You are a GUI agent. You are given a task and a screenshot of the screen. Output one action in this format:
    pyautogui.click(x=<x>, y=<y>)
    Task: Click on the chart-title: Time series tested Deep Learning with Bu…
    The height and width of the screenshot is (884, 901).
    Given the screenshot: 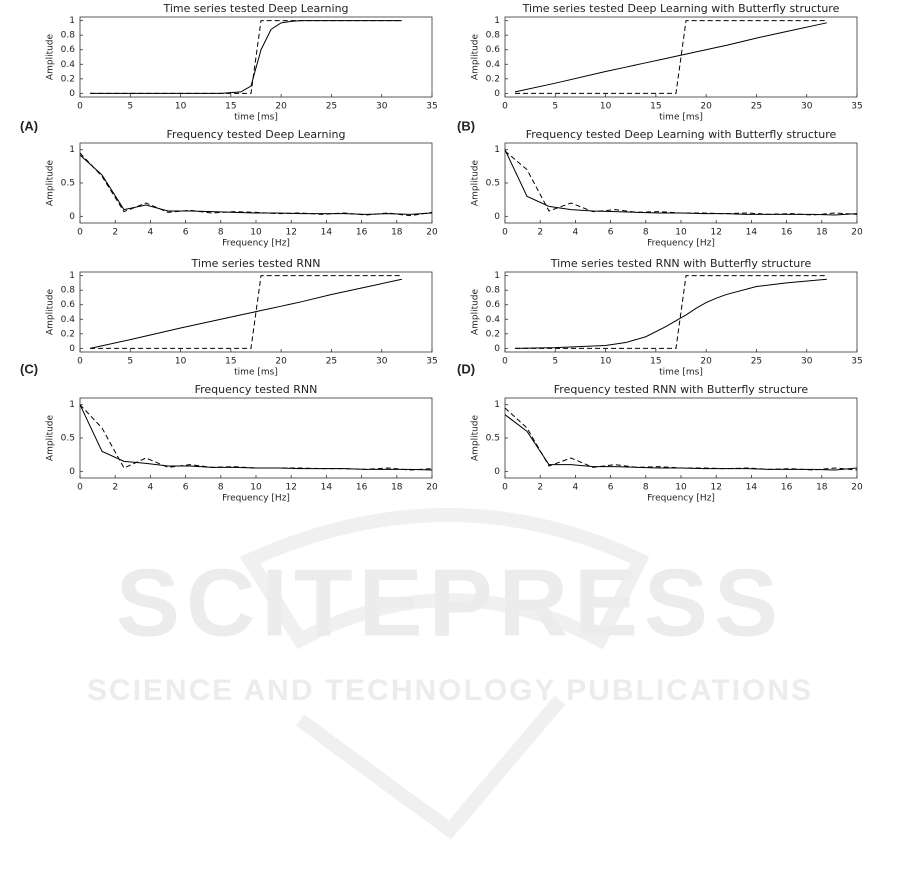 What is the action you would take?
    pyautogui.click(x=681, y=8)
    